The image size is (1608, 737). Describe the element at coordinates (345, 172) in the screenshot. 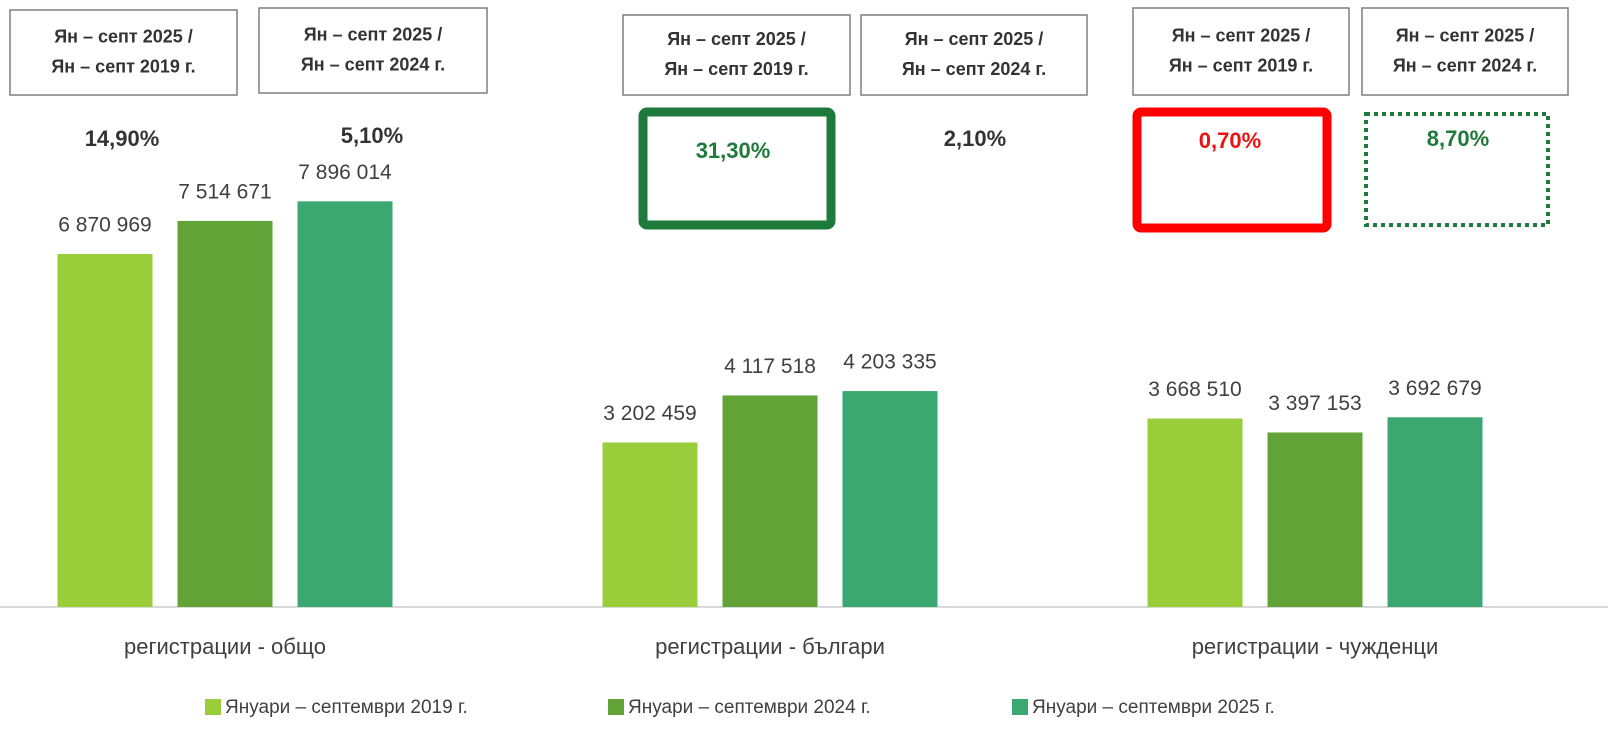

I see `value-label: 7 896 014` at that location.